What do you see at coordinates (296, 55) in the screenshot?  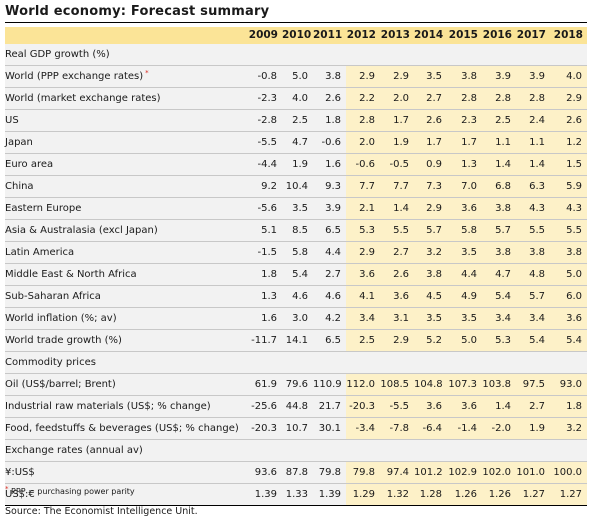 I see `section-header-row: Real GDP growth (%)` at bounding box center [296, 55].